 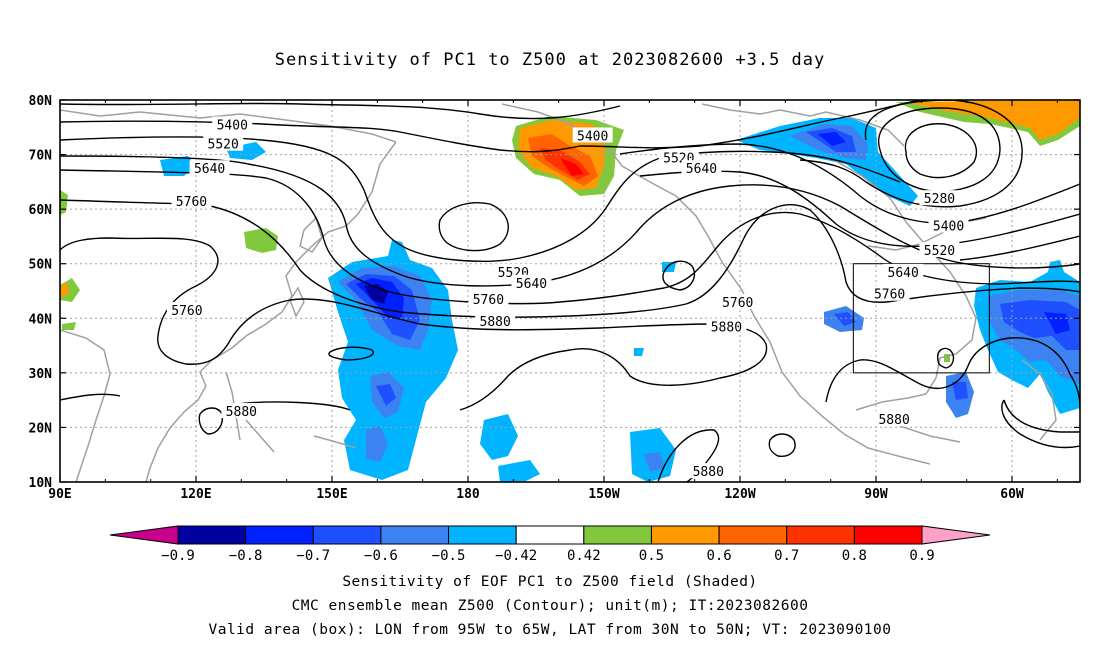 I want to click on colorbar-label: −0.9, so click(x=178, y=556).